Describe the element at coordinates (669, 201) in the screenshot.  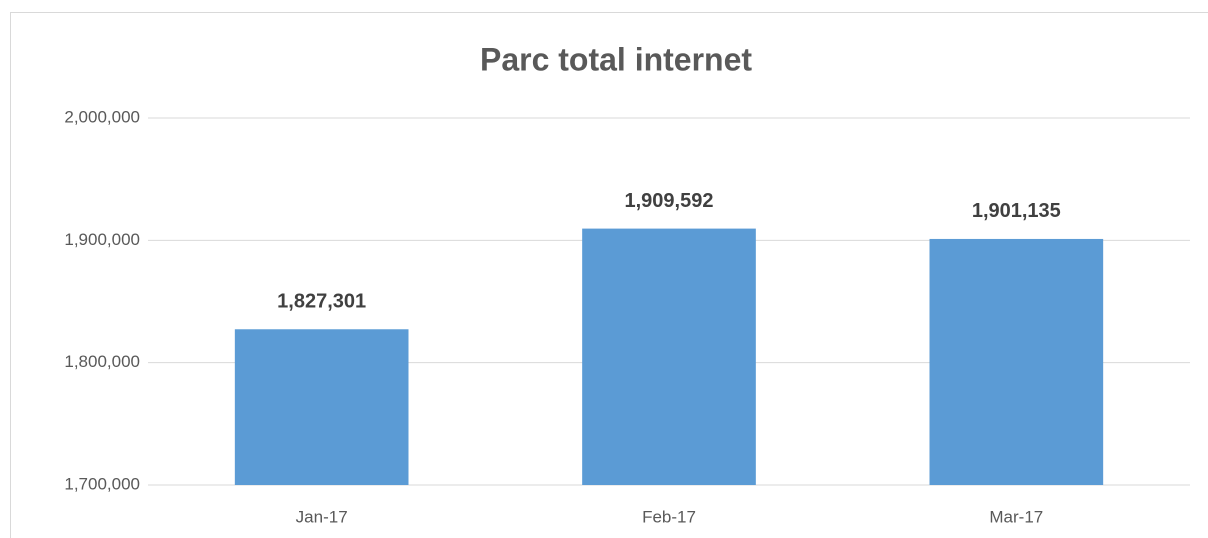
I see `data-label: 1,909,592` at that location.